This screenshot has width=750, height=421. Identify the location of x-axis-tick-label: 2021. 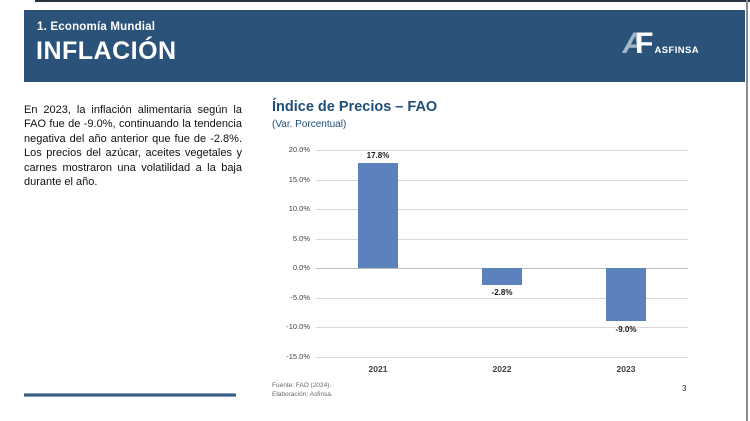
(378, 369).